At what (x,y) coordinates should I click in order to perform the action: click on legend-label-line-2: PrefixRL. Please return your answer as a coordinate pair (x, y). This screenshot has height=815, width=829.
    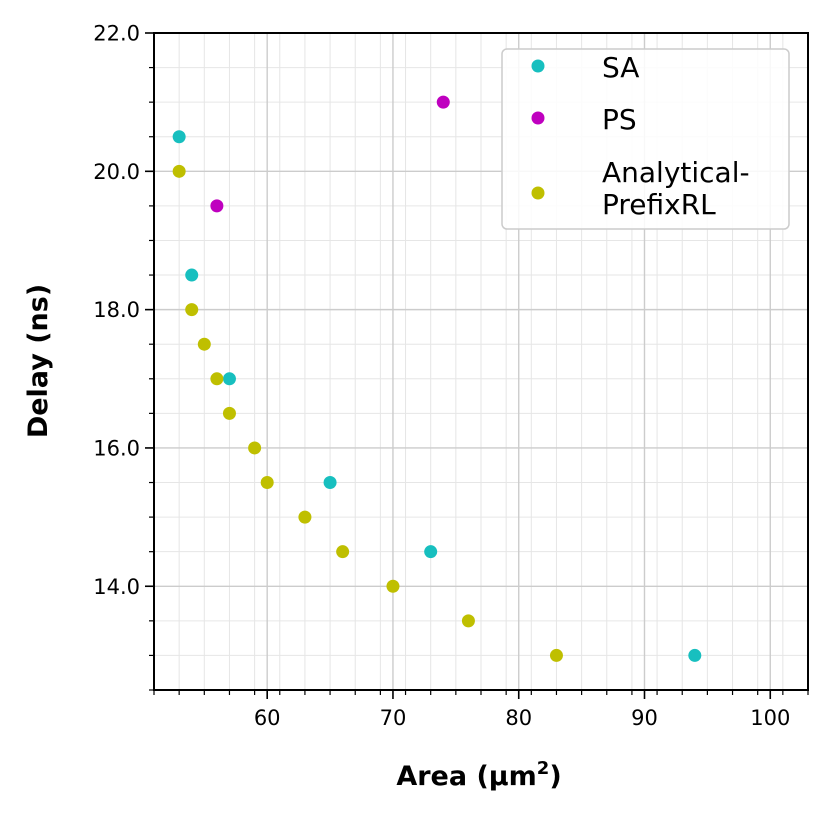
    Looking at the image, I should click on (659, 204).